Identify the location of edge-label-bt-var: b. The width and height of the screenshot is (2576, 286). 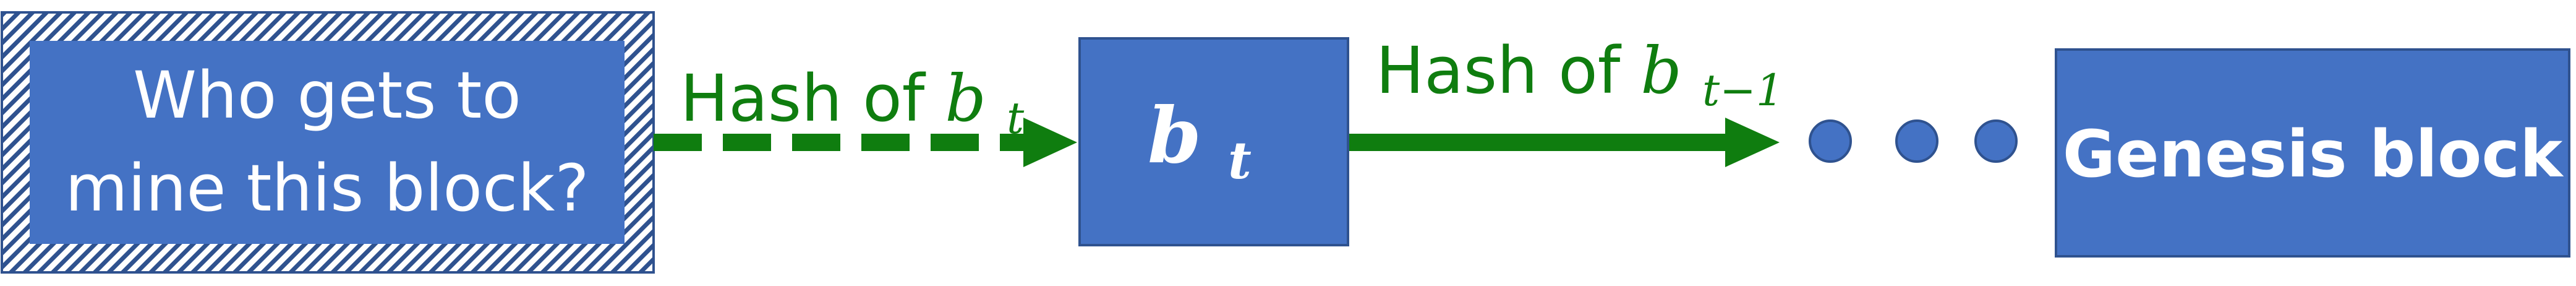
(1661, 70).